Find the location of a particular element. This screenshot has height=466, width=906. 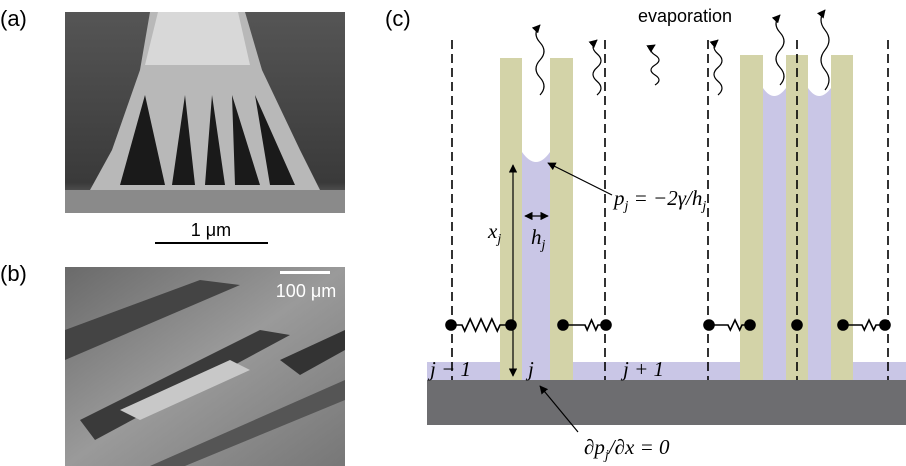

cell-label: j + 1 is located at coordinates (642, 369).